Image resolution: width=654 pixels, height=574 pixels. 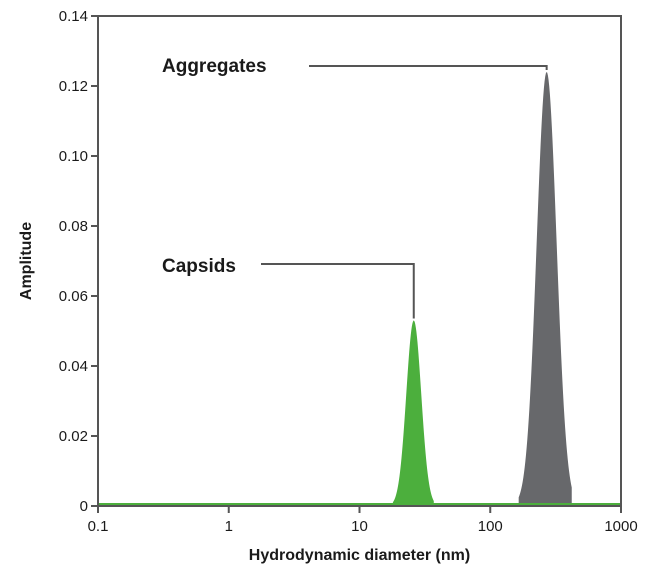 What do you see at coordinates (73, 366) in the screenshot?
I see `y-tick-label: 0.04` at bounding box center [73, 366].